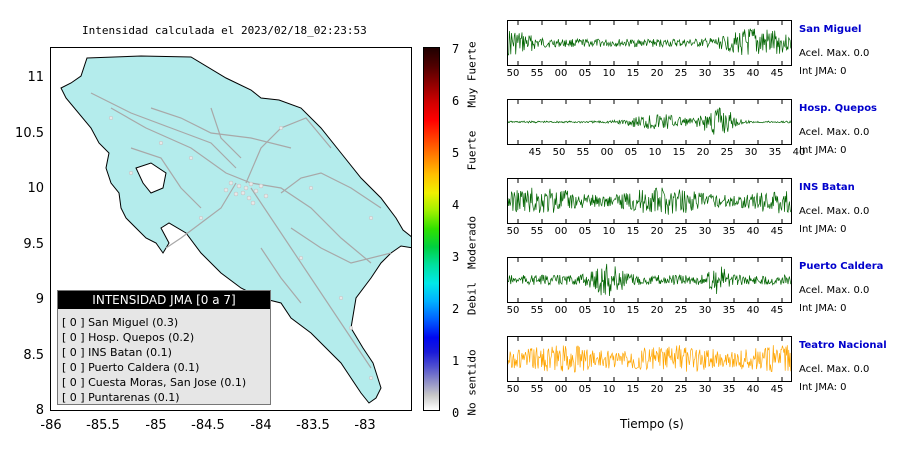  What do you see at coordinates (313, 425) in the screenshot?
I see `map-x-tick: -83.5` at bounding box center [313, 425].